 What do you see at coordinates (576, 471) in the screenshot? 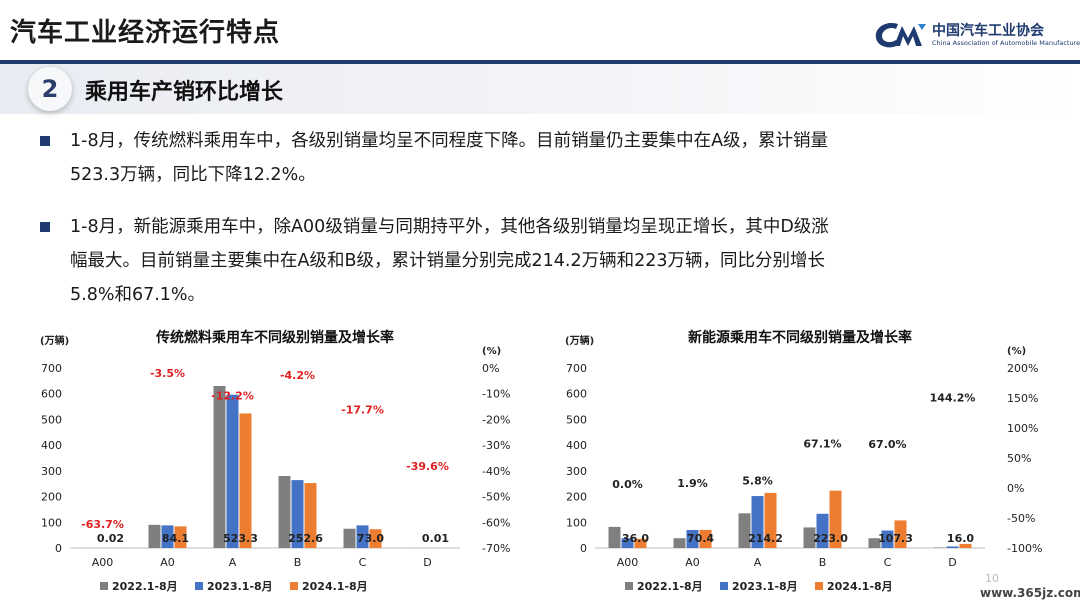
I see `y-tick-label: 300` at bounding box center [576, 471].